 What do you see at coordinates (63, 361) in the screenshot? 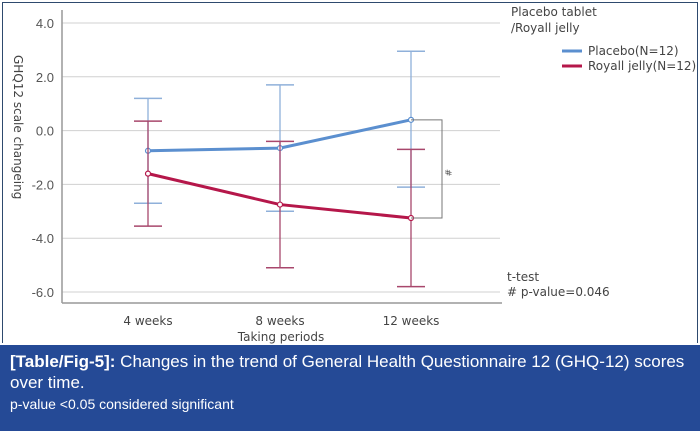
I see `caption-lead: [Table/Fig-5]:` at bounding box center [63, 361].